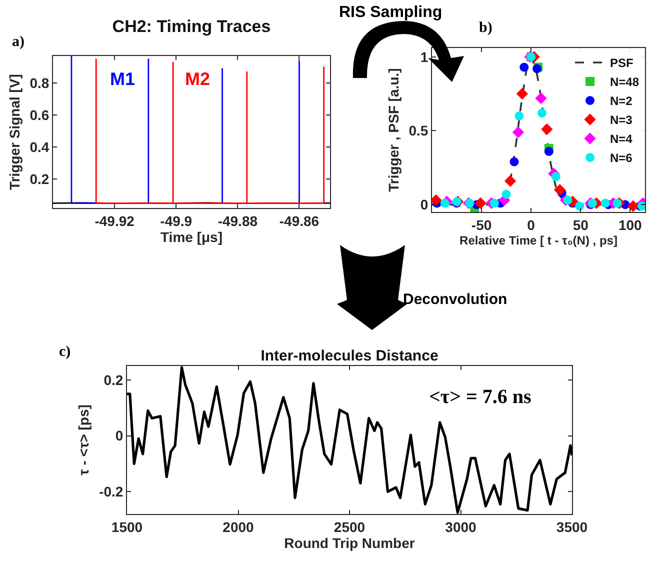 The image size is (647, 572). What do you see at coordinates (424, 56) in the screenshot?
I see `y-tick-label: 1` at bounding box center [424, 56].